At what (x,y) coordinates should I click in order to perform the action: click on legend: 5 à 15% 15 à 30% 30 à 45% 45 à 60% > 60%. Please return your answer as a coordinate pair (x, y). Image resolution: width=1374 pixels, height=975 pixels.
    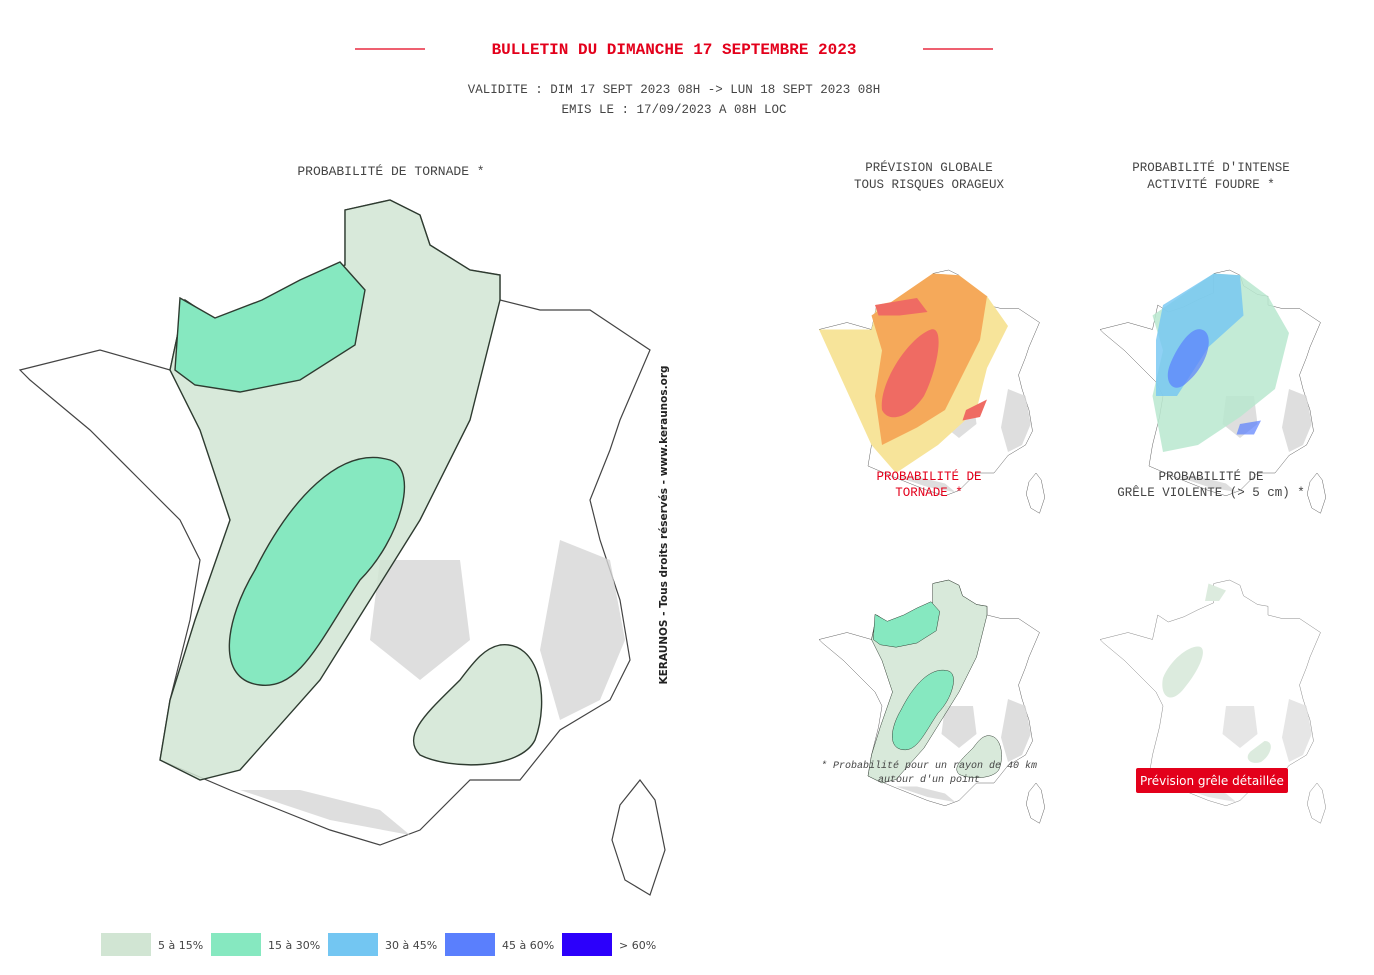
    Looking at the image, I should click on (378, 944).